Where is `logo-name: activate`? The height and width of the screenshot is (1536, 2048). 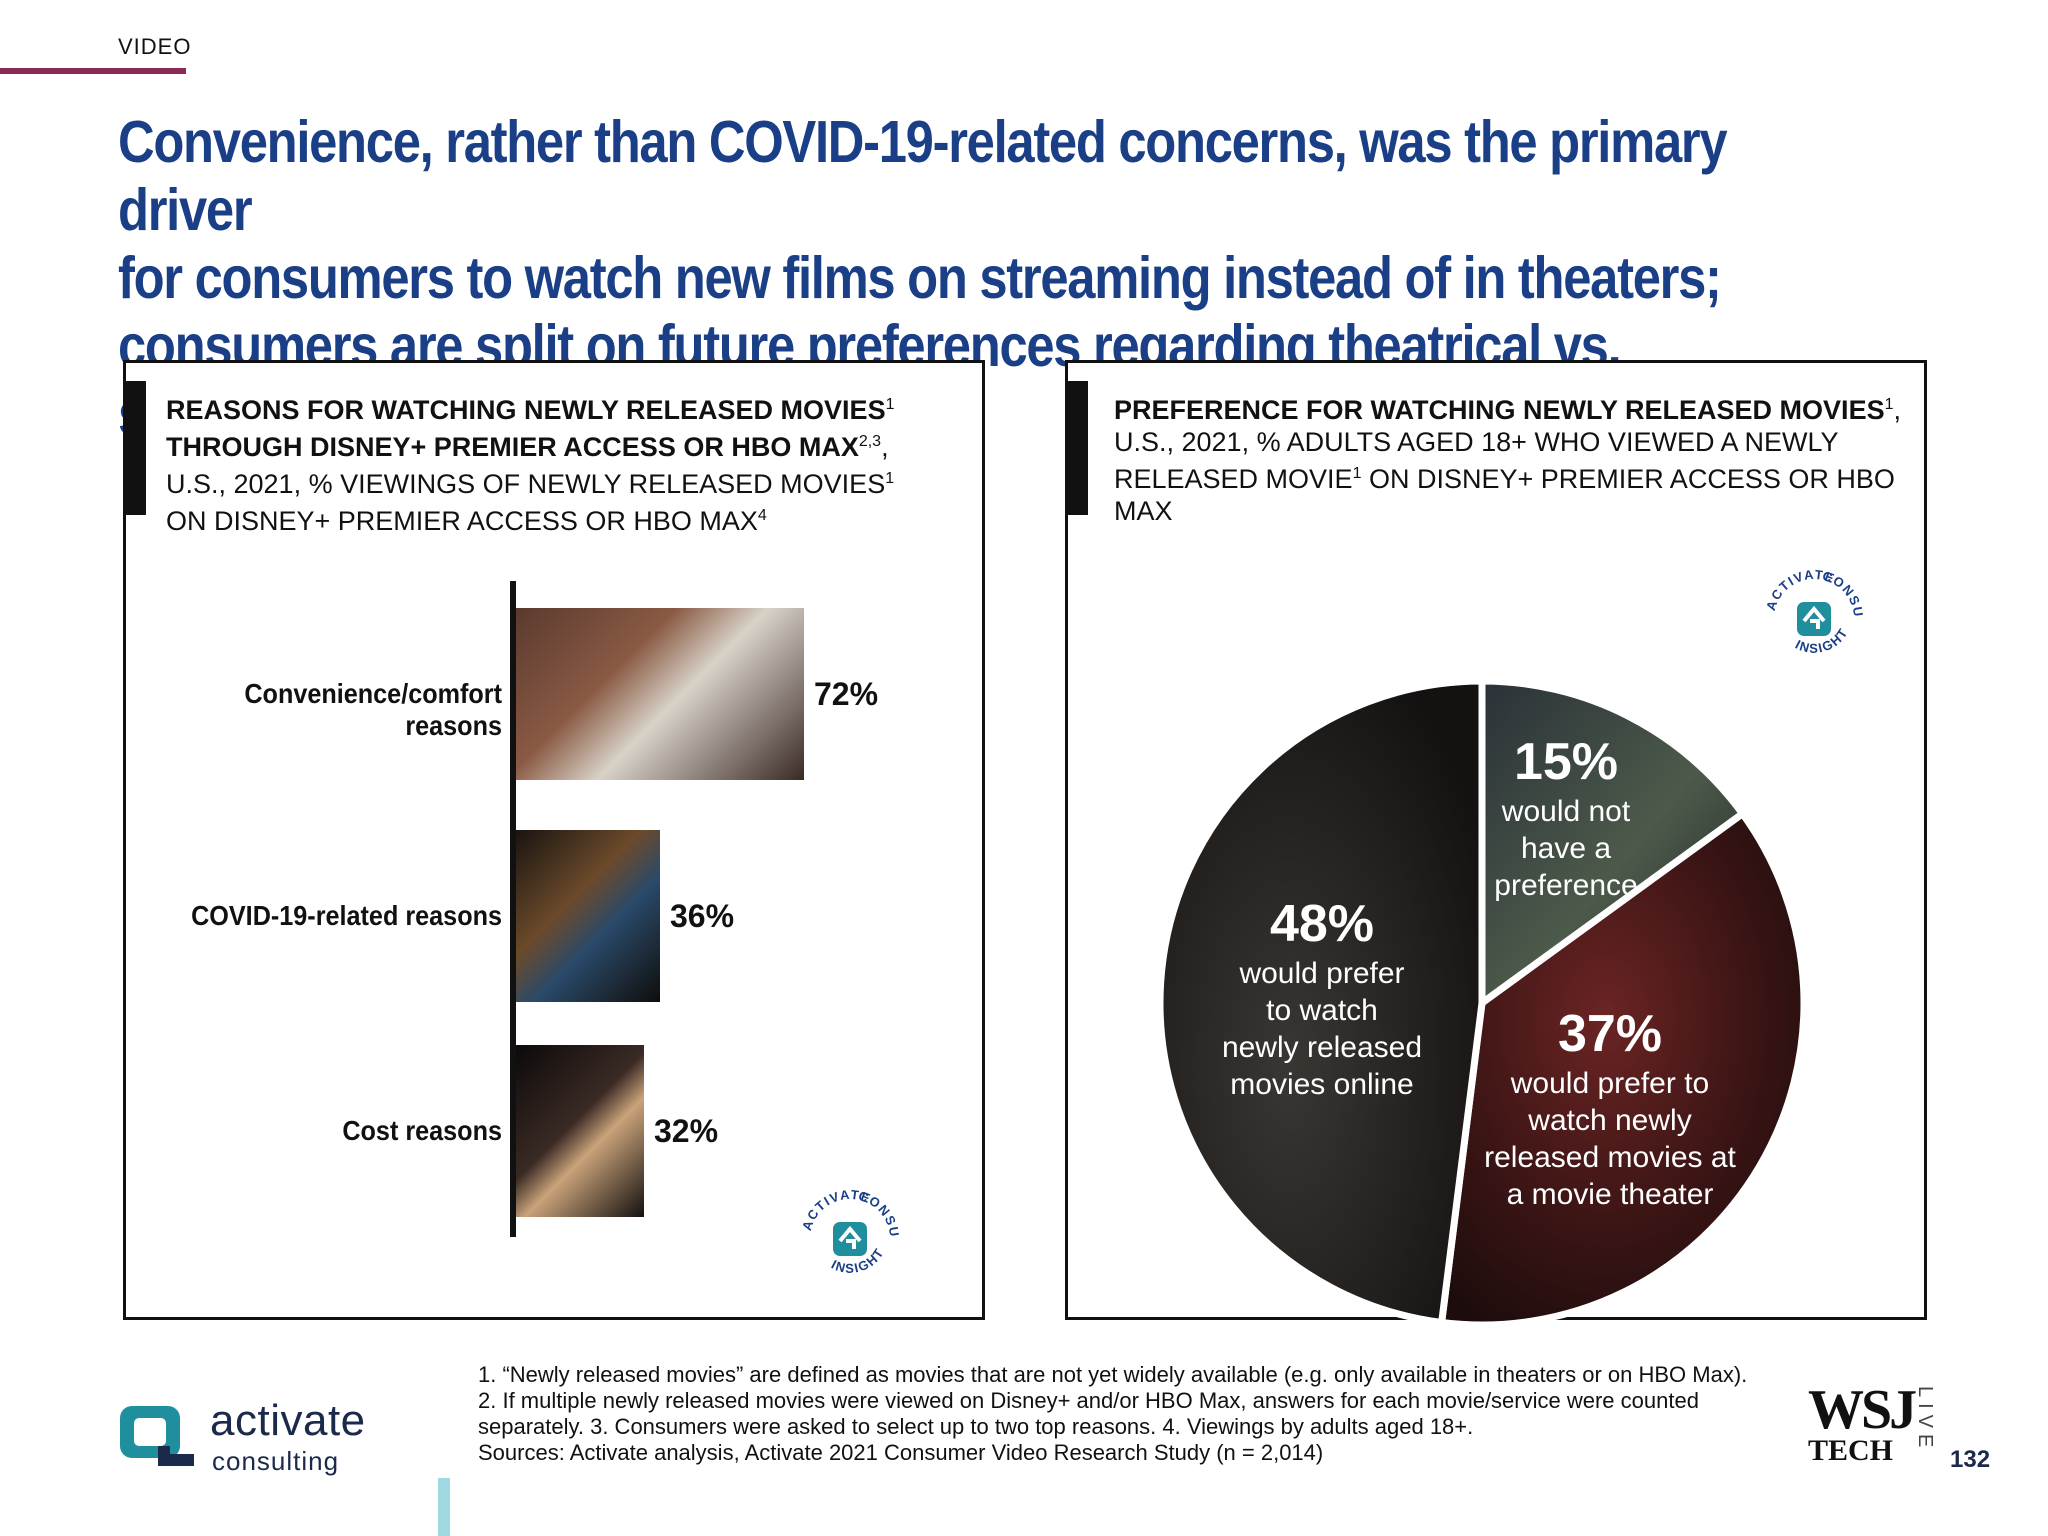 logo-name: activate is located at coordinates (288, 1420).